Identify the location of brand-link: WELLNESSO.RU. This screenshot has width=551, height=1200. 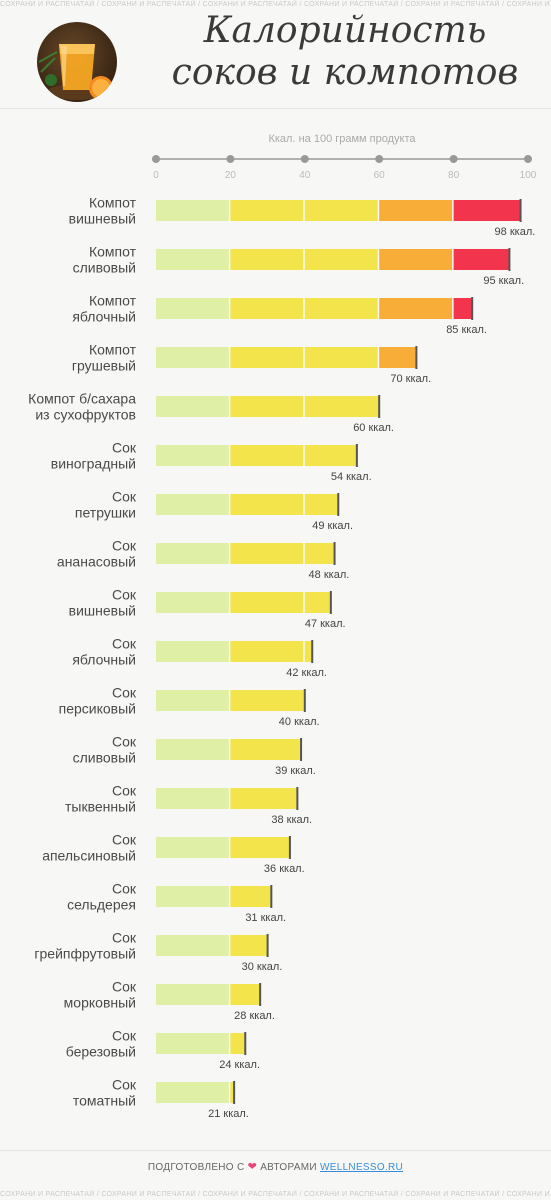
(362, 1167).